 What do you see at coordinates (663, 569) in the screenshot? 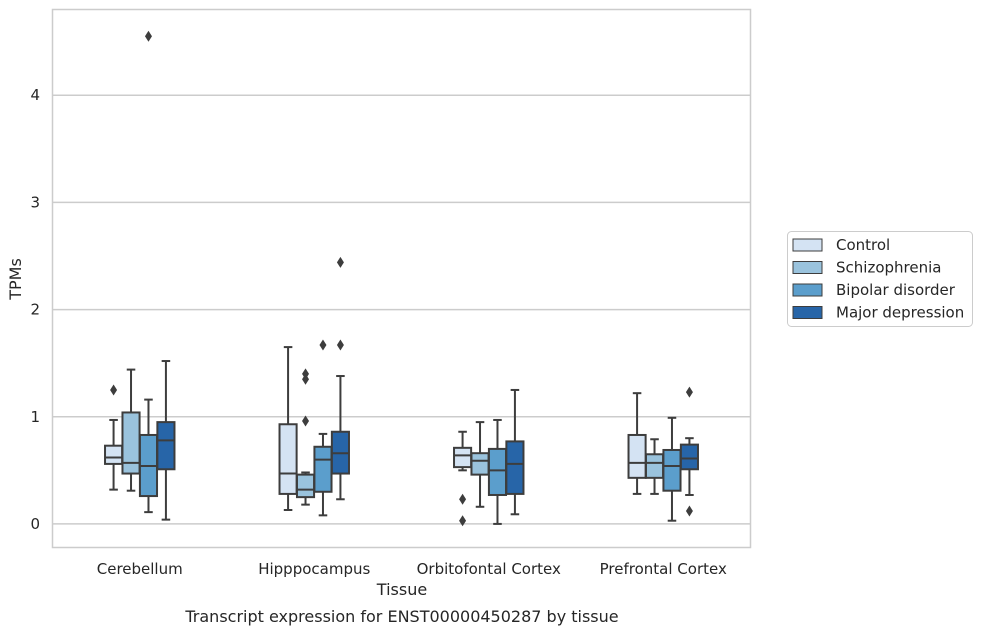
I see `x-tick-label: Prefrontal Cortex` at bounding box center [663, 569].